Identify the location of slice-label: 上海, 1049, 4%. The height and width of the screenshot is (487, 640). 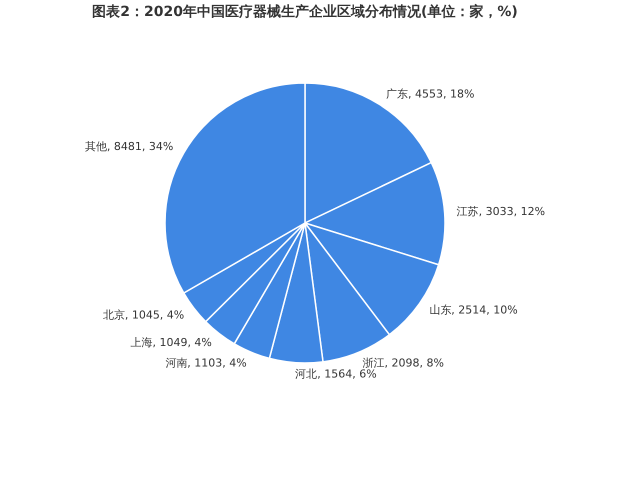
(171, 343).